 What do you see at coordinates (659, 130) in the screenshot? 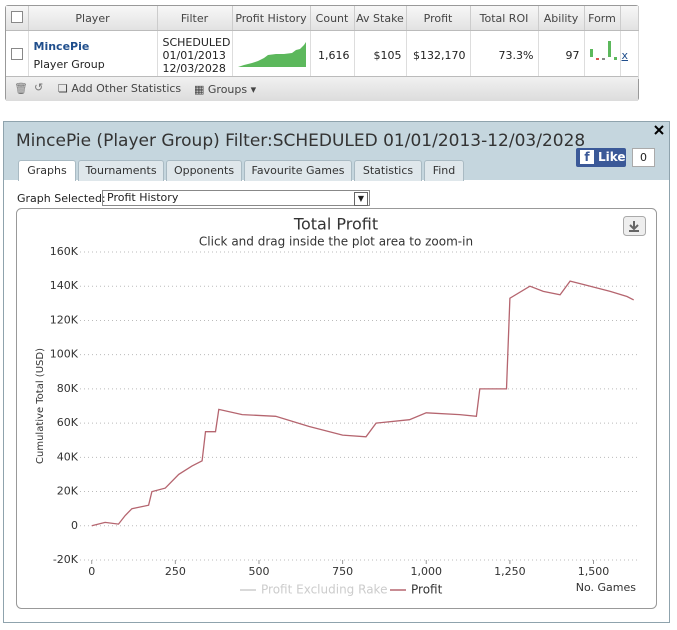
I see `close-button` at bounding box center [659, 130].